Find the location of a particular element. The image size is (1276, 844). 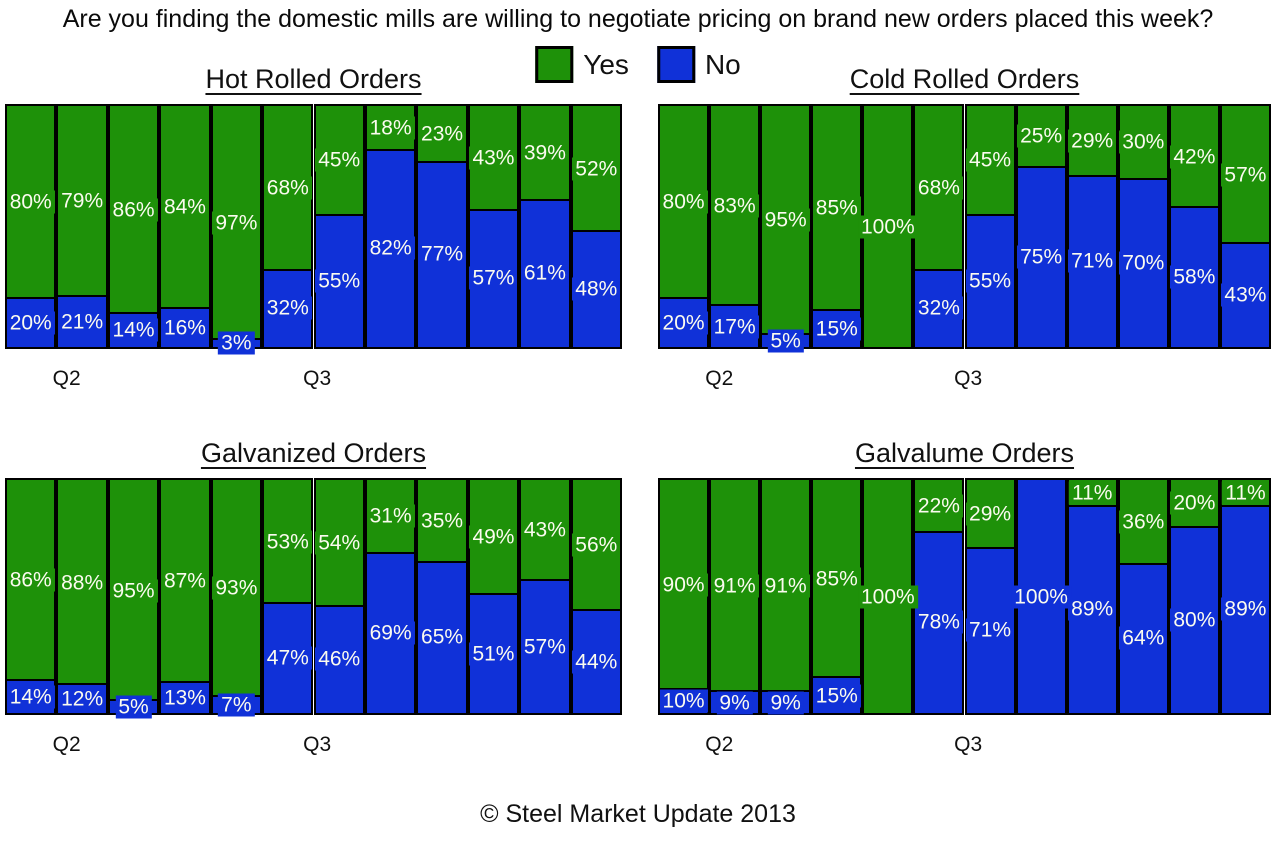

bar-value-label: 15% is located at coordinates (836, 329).